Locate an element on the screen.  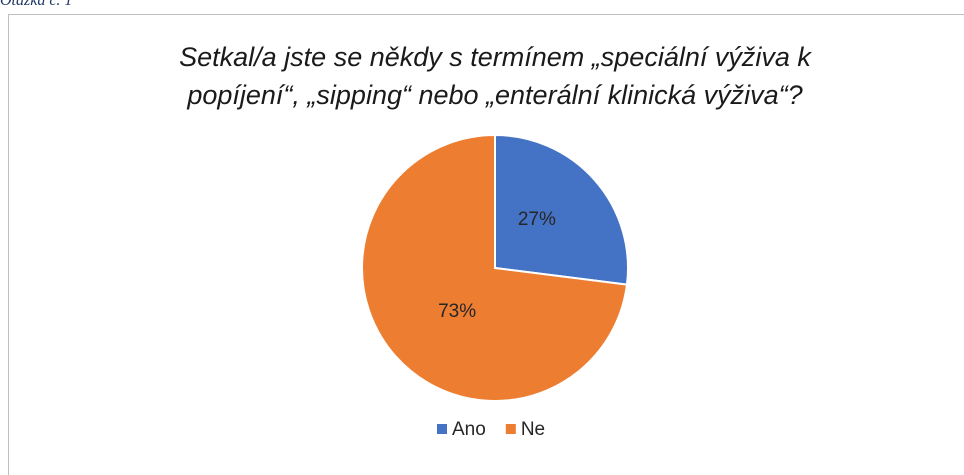
legend-label: Ano is located at coordinates (469, 429).